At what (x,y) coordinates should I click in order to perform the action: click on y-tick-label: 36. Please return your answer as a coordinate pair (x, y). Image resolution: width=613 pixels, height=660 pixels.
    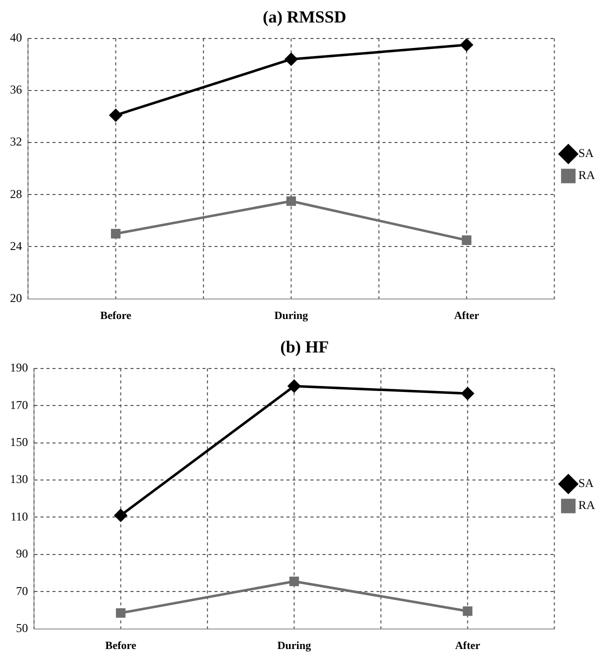
    Looking at the image, I should click on (16, 89).